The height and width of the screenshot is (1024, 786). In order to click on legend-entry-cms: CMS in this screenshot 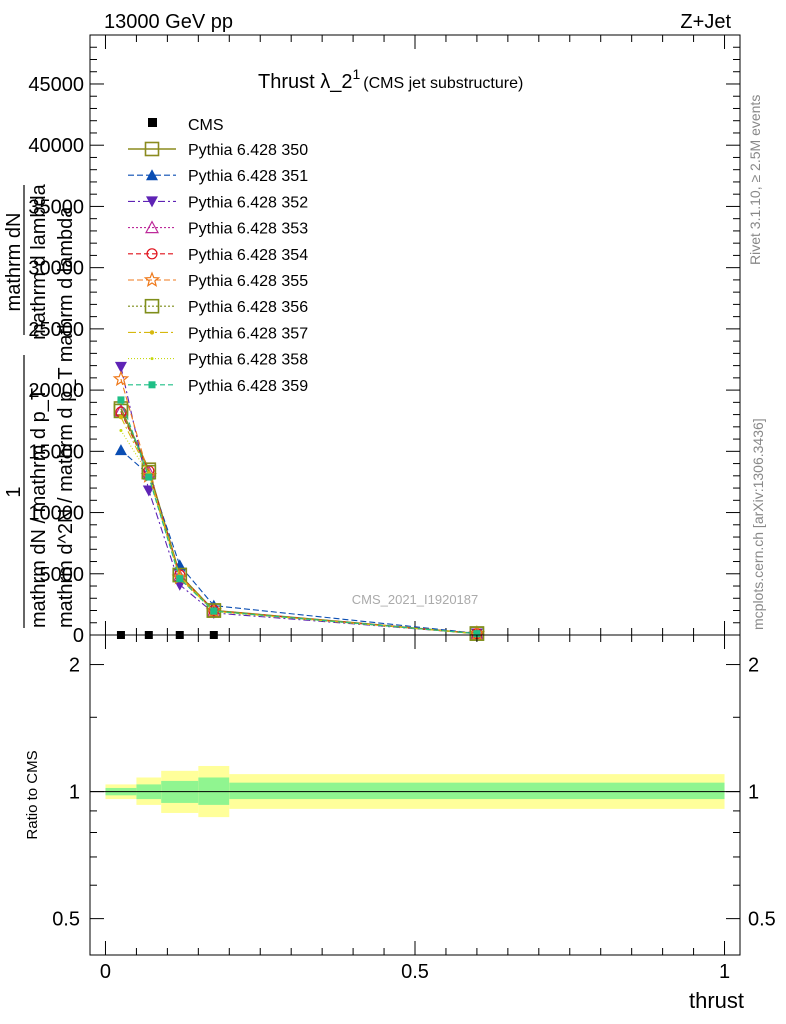, I will do `click(186, 125)`.